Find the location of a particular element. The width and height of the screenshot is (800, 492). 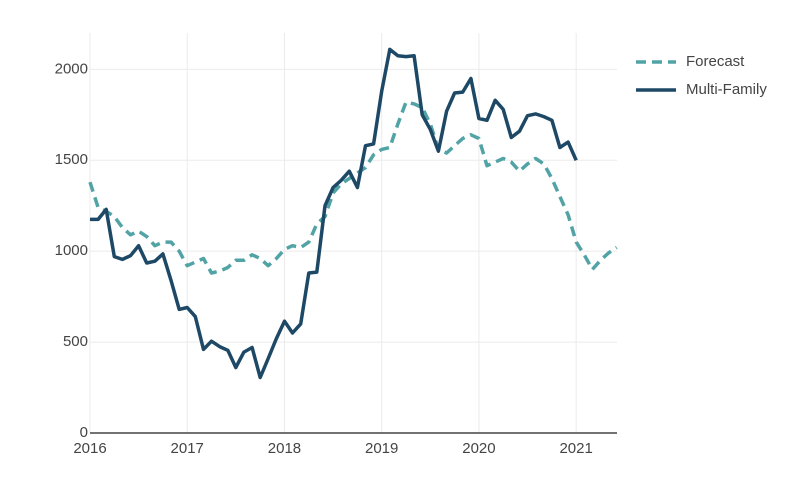

x-tick-label: 2019 is located at coordinates (381, 448).